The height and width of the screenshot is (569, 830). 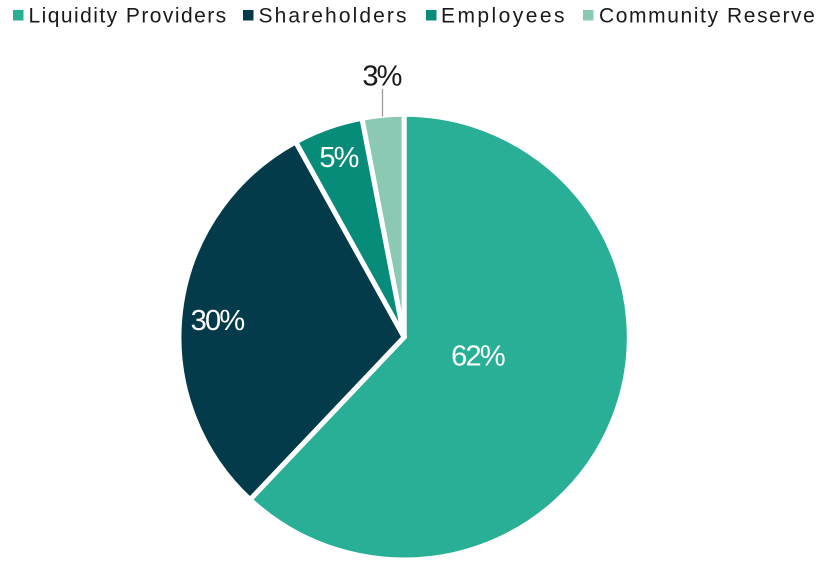 I want to click on svg-text: Community Reserve, so click(x=707, y=16).